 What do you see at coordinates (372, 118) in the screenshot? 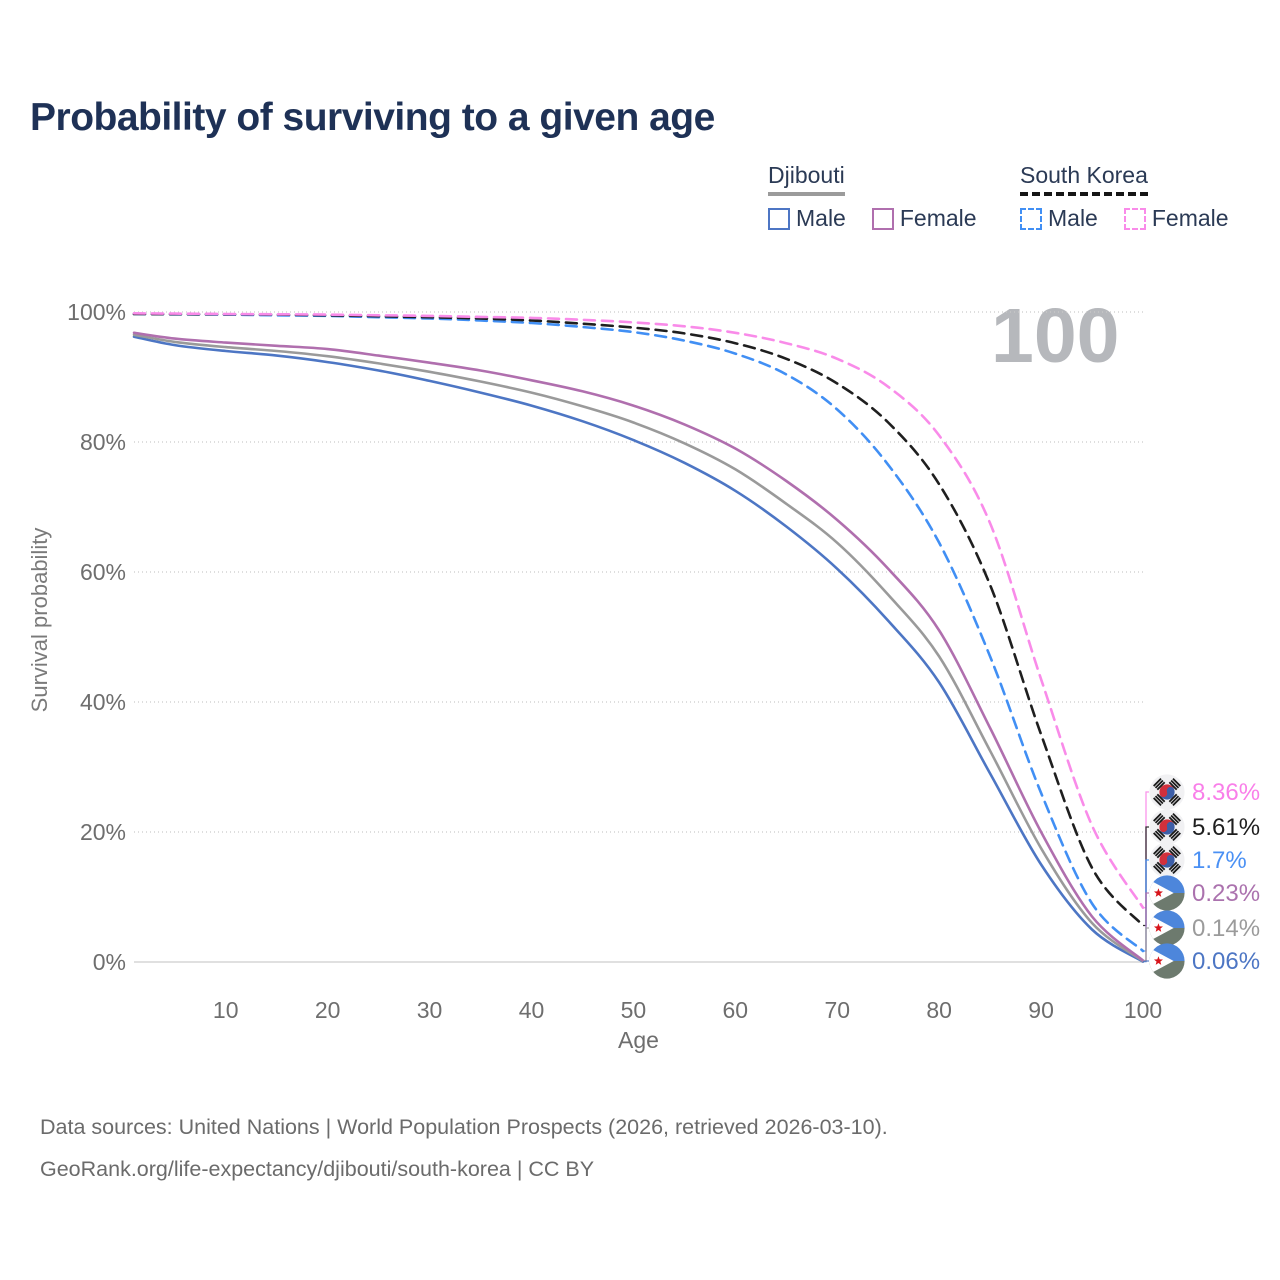
I see `page-title: Probability of surviving to a given age` at bounding box center [372, 118].